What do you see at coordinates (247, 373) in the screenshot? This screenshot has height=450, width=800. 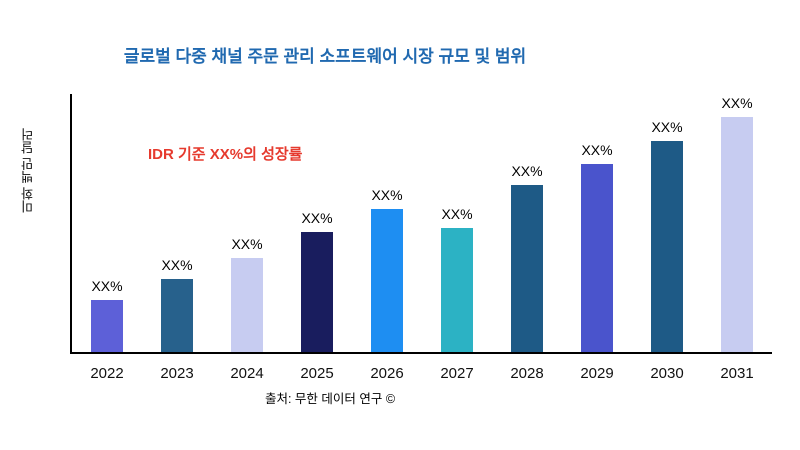 I see `x-tick-label: 2024` at bounding box center [247, 373].